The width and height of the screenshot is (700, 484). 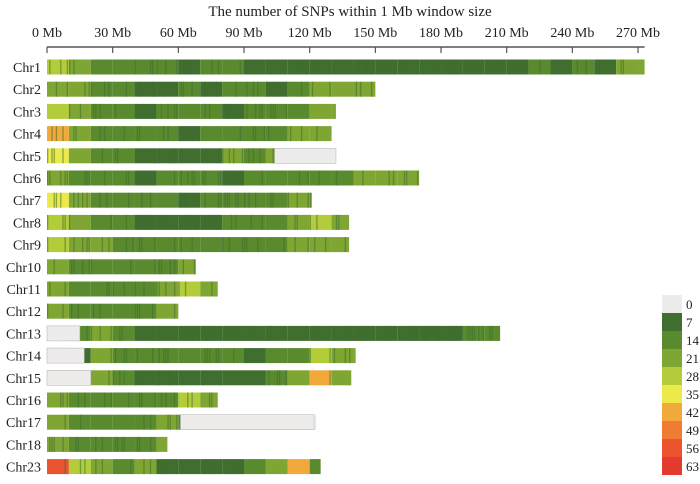 I want to click on chromosome-label: Chr12, so click(x=23, y=312).